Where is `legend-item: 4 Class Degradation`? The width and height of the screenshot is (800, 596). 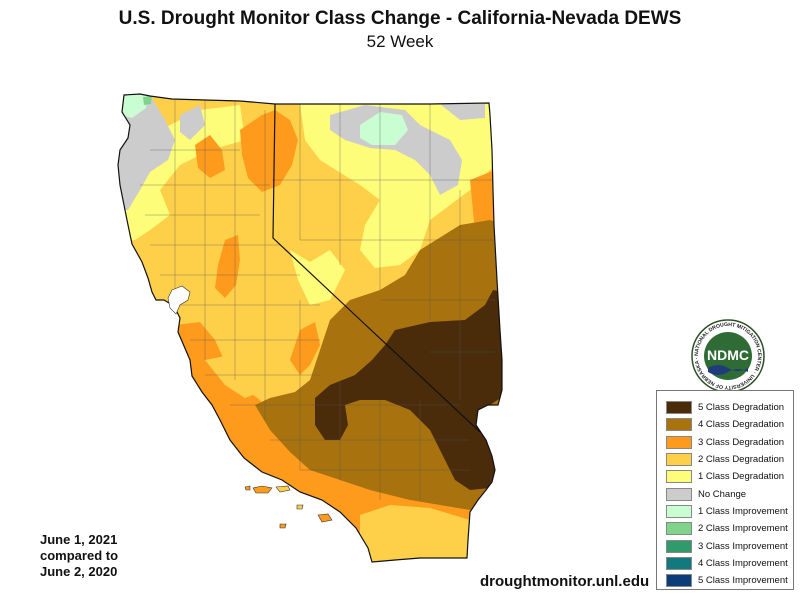
legend-item: 4 Class Degradation is located at coordinates (729, 424).